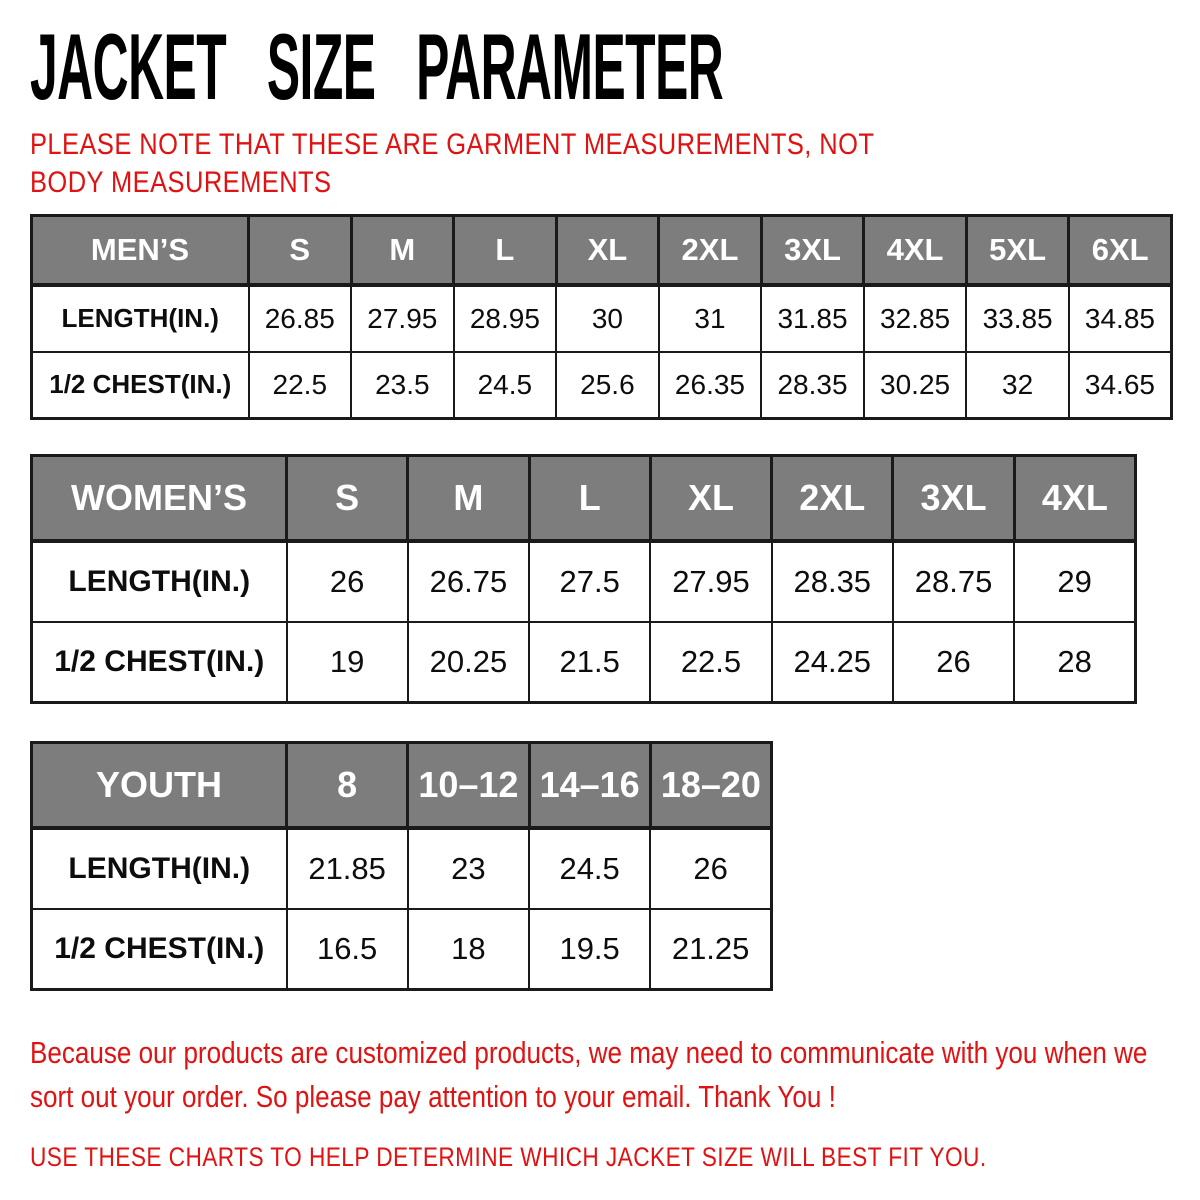  Describe the element at coordinates (607, 250) in the screenshot. I see `mens-size-header: XL` at that location.